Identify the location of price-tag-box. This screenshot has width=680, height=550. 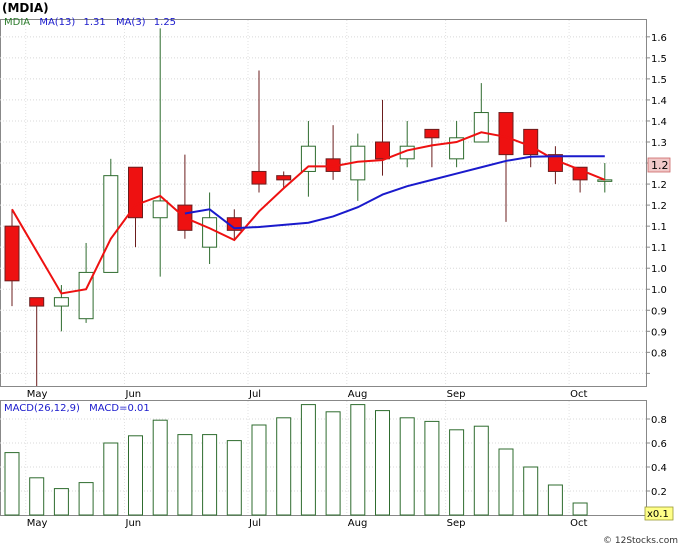
(659, 165).